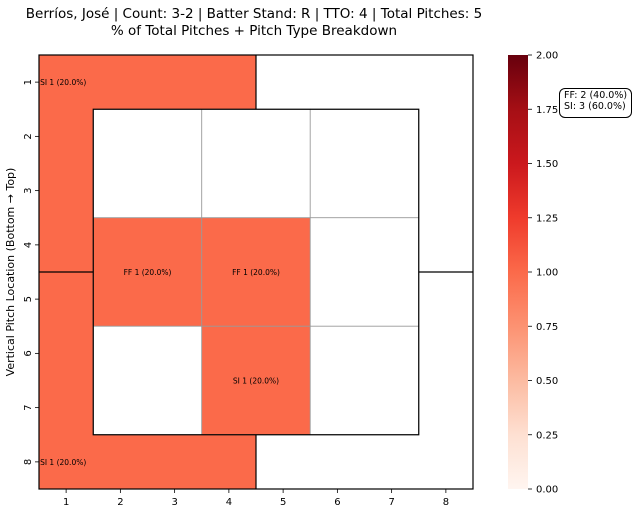 The image size is (636, 514). I want to click on y-tick-label: 4, so click(28, 245).